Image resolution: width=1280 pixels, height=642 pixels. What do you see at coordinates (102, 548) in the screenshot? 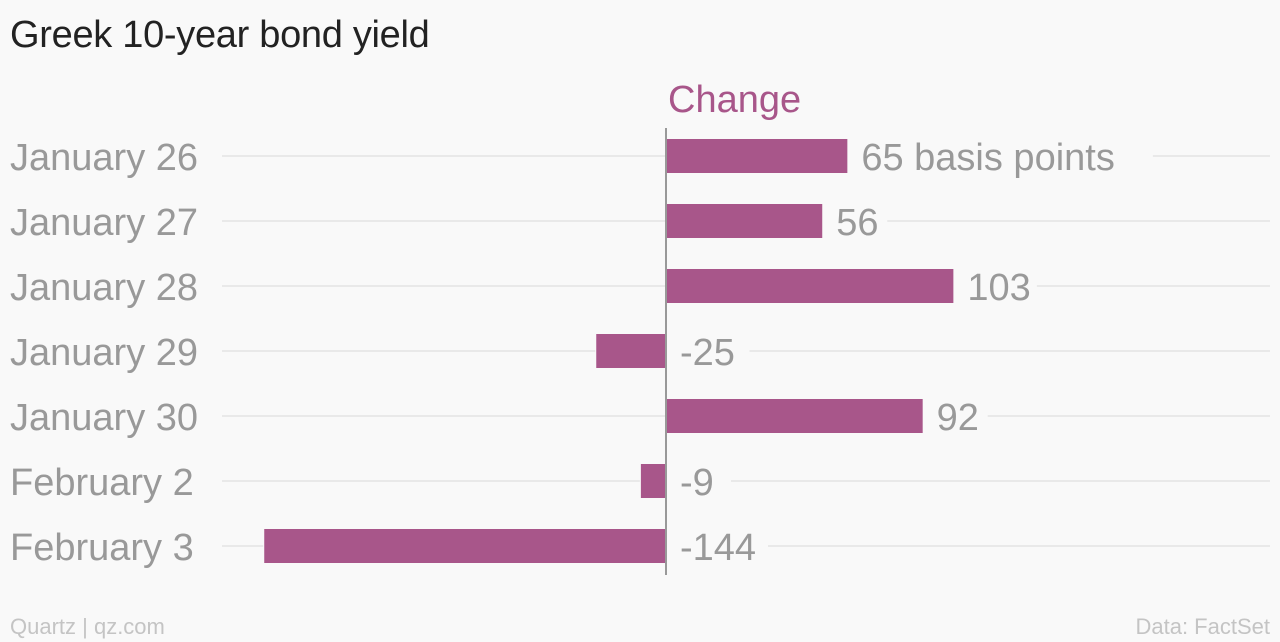
I see `category-label: February 3` at bounding box center [102, 548].